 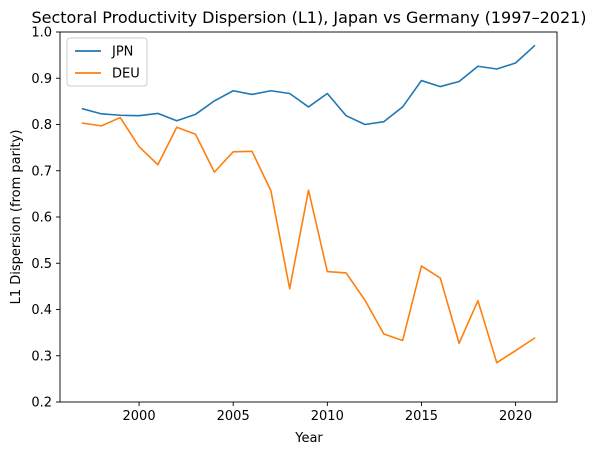 I want to click on legend-label-deu: DEU, so click(x=126, y=74).